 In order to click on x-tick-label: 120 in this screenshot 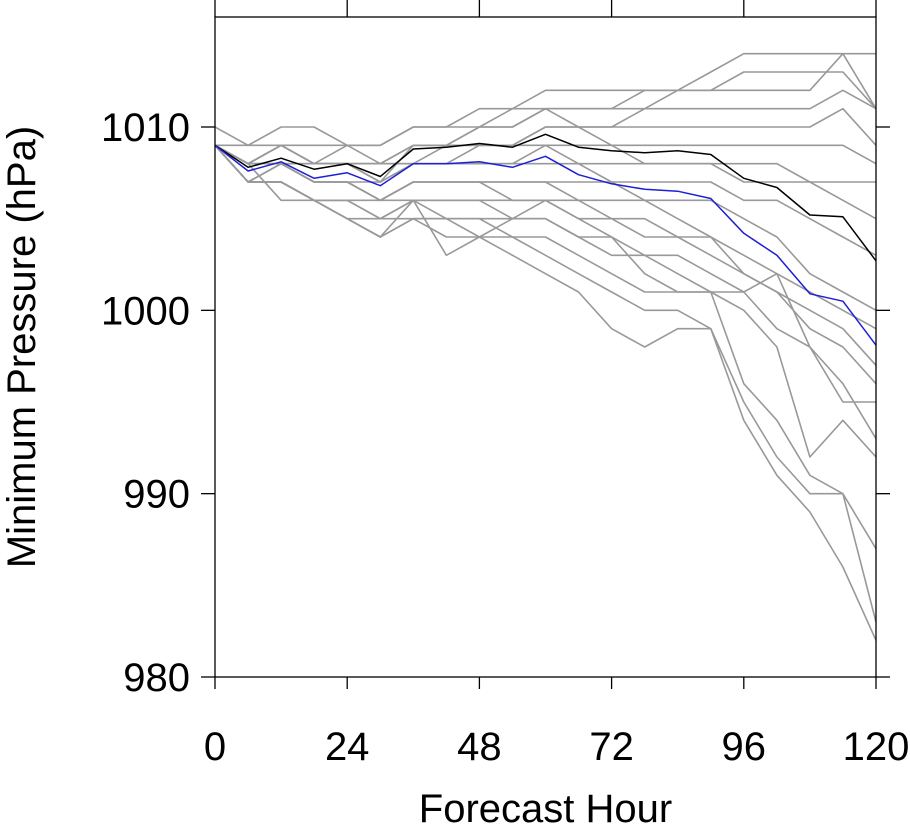, I will do `click(876, 747)`.